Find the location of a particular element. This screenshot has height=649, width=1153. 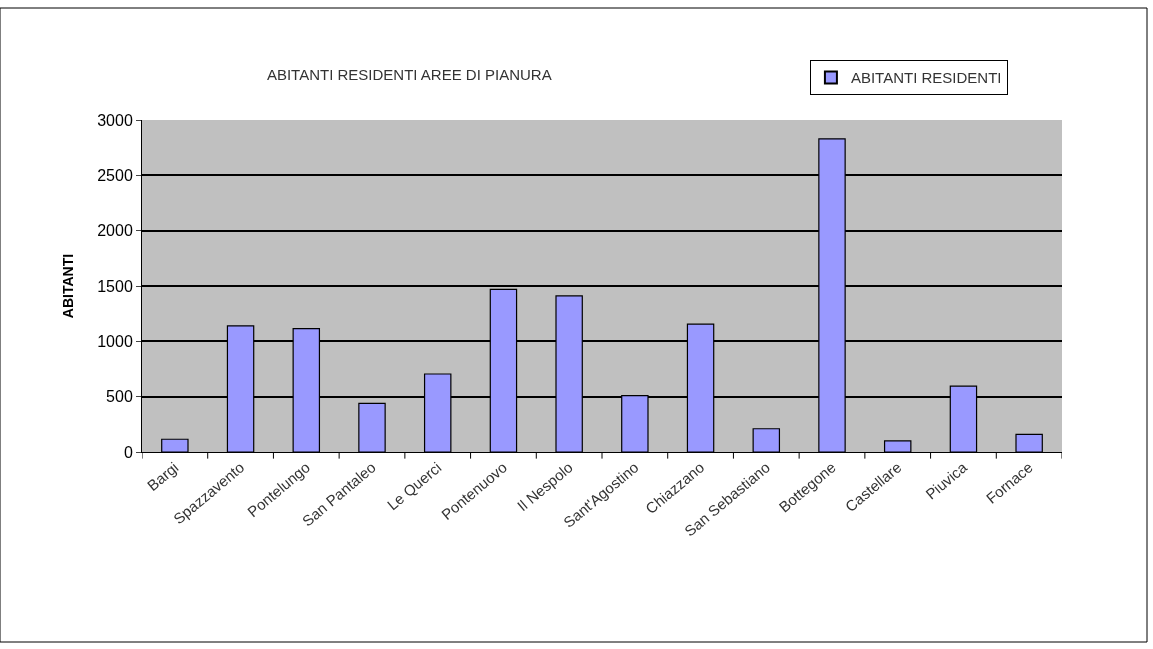

chart-title: ABITANTI RESIDENTI AREE DI PIANURA is located at coordinates (409, 75).